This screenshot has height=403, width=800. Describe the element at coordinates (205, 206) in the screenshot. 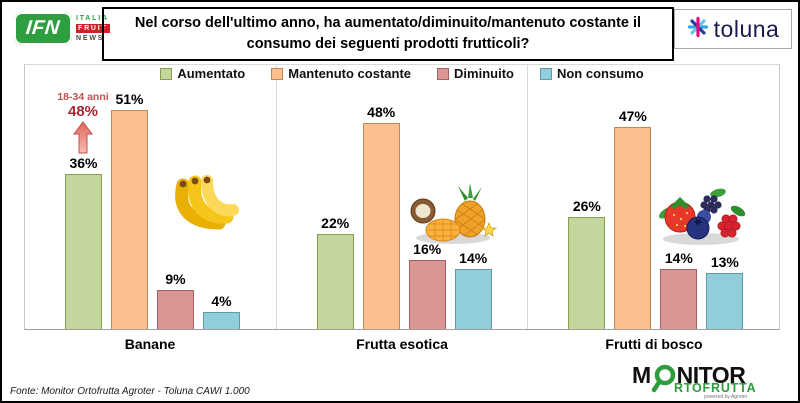

I see `bananas-icon` at that location.